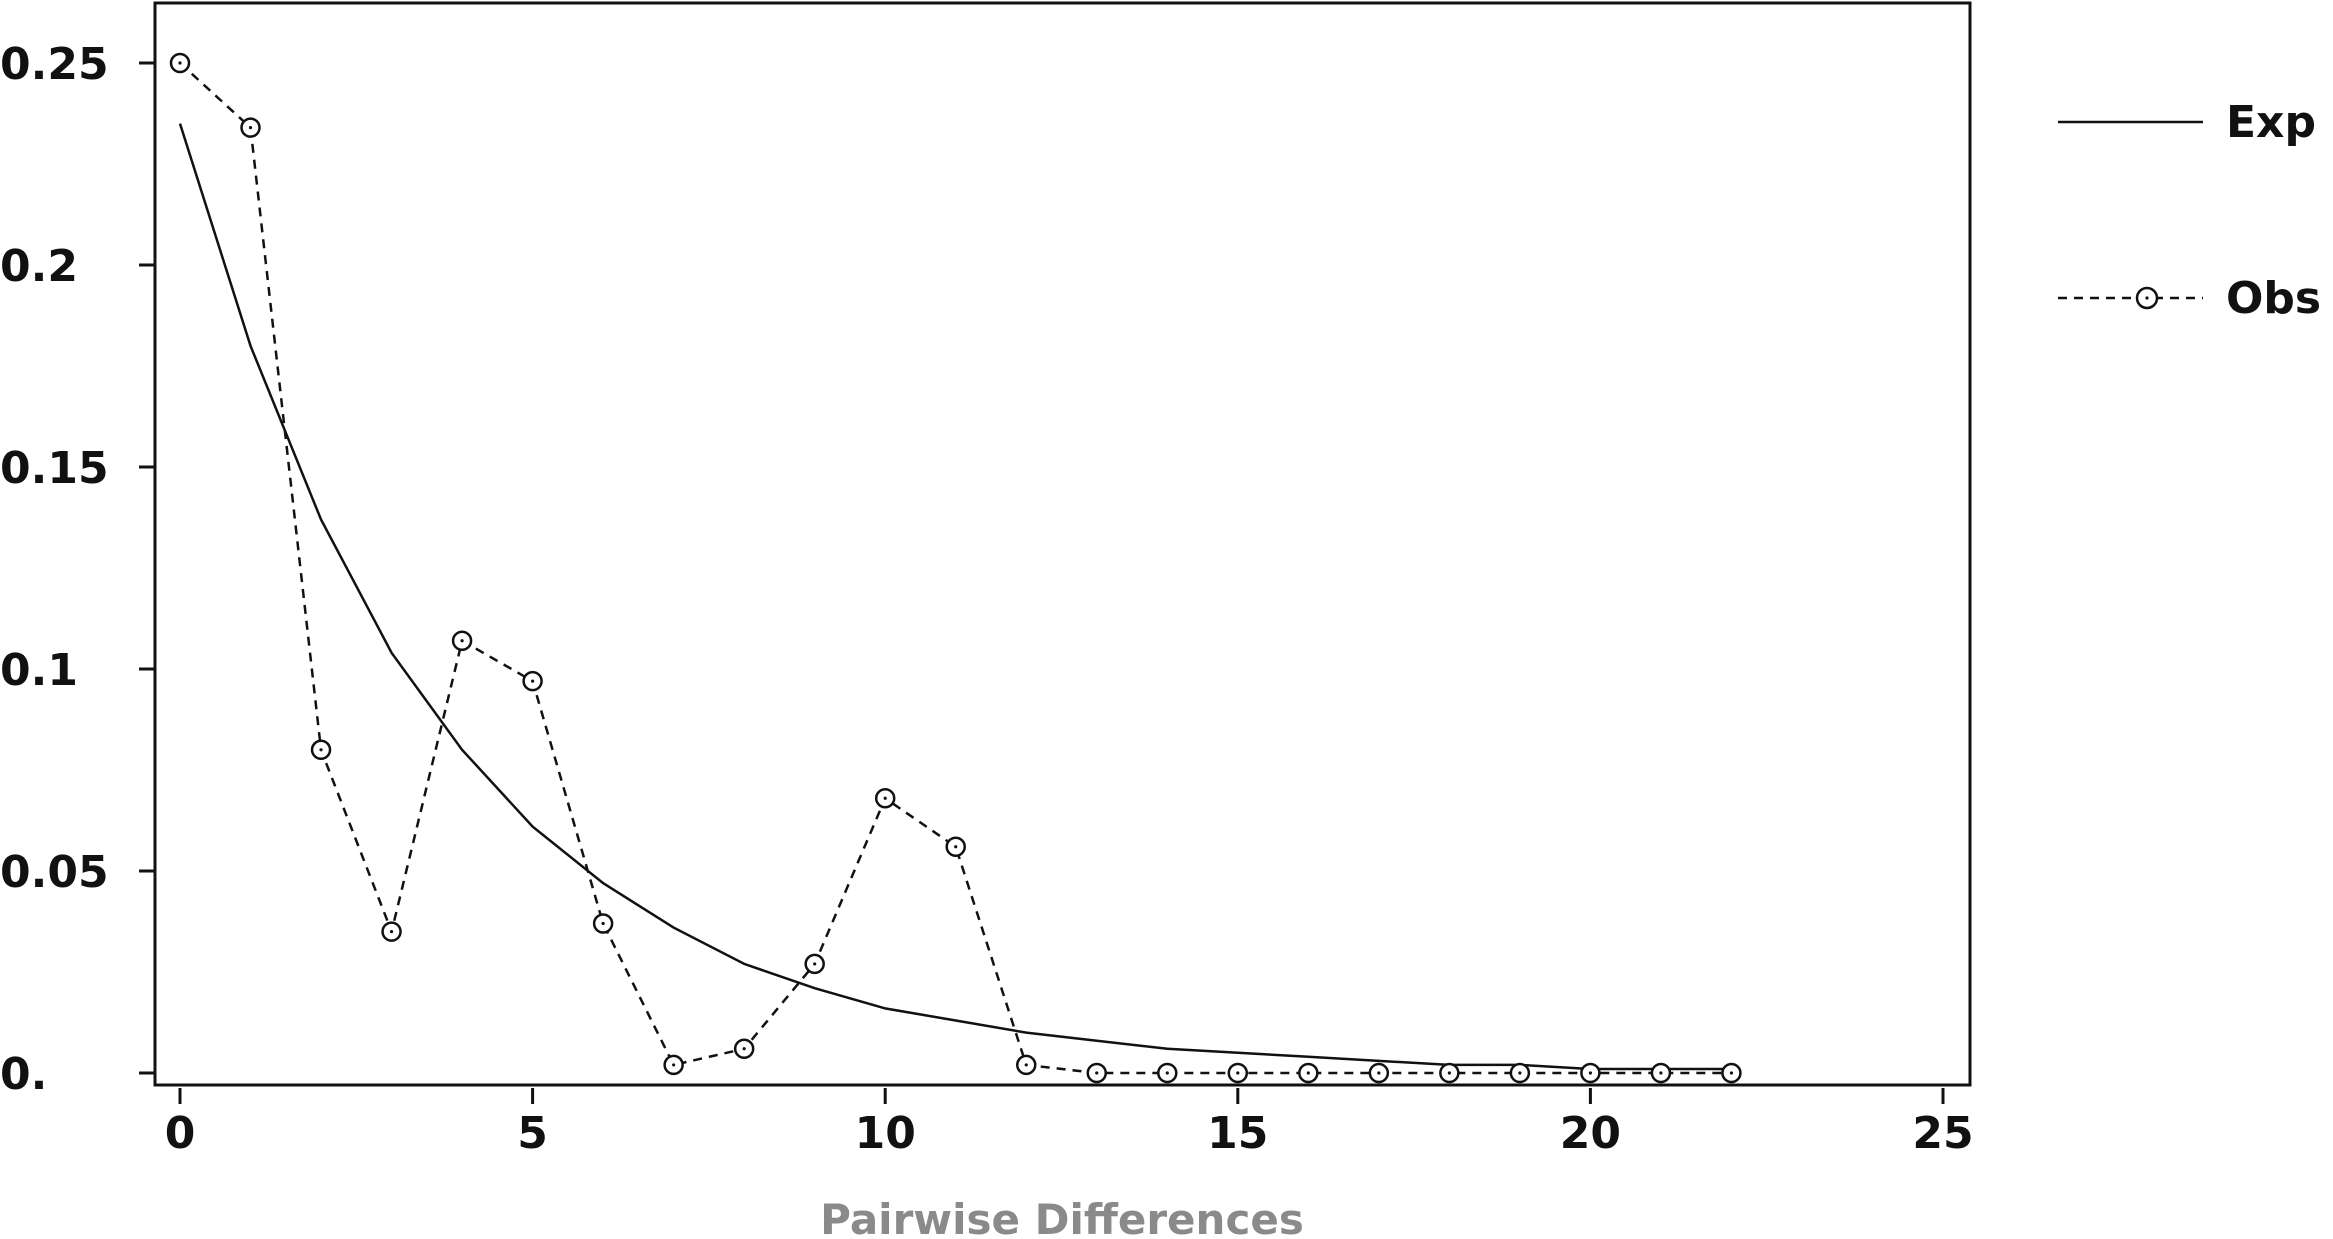 This screenshot has height=1239, width=2333. What do you see at coordinates (39, 670) in the screenshot?
I see `y-tick-label: 0.1` at bounding box center [39, 670].